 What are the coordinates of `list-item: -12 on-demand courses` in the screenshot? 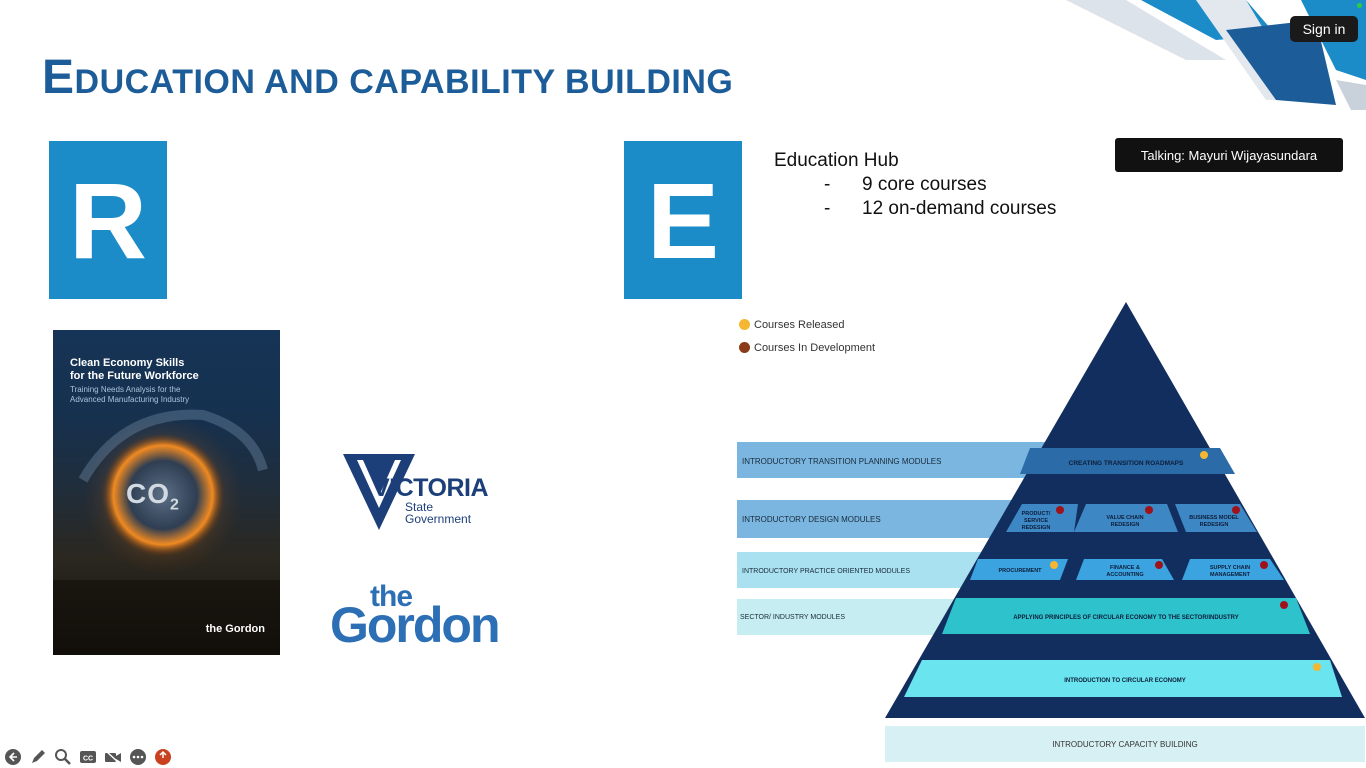 It's located at (940, 208).